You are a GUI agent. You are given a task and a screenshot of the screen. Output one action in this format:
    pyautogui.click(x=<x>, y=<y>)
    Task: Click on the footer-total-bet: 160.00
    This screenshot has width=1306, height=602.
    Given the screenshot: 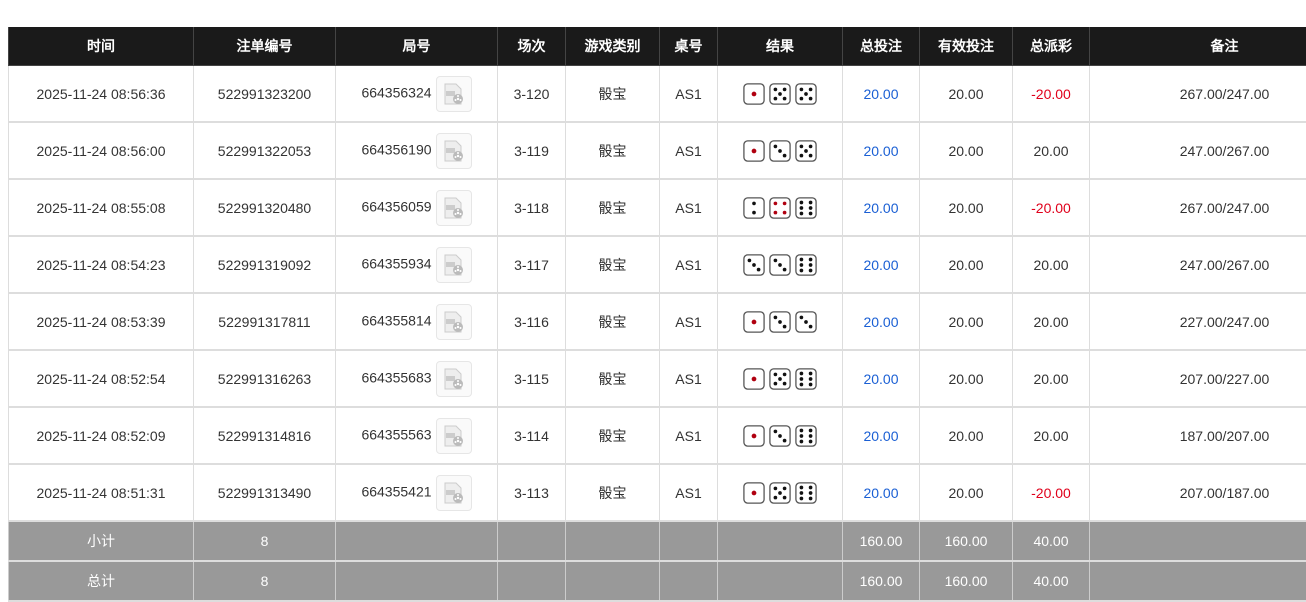 What is the action you would take?
    pyautogui.click(x=881, y=581)
    